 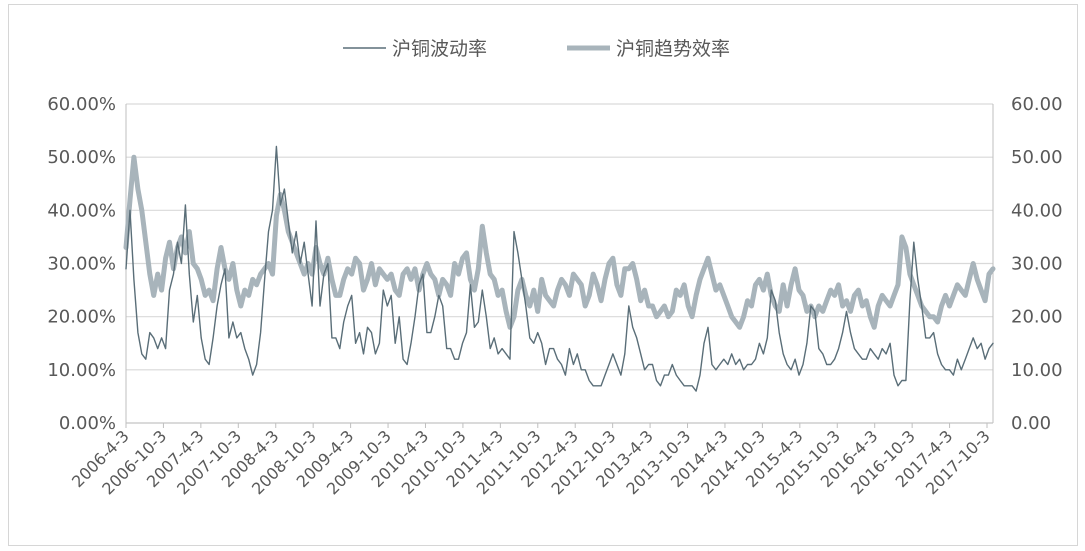 I want to click on right-y-axis: 0.00 10.00 20.00 30.00 40.00 50.00 60.00, so click(x=1027, y=264).